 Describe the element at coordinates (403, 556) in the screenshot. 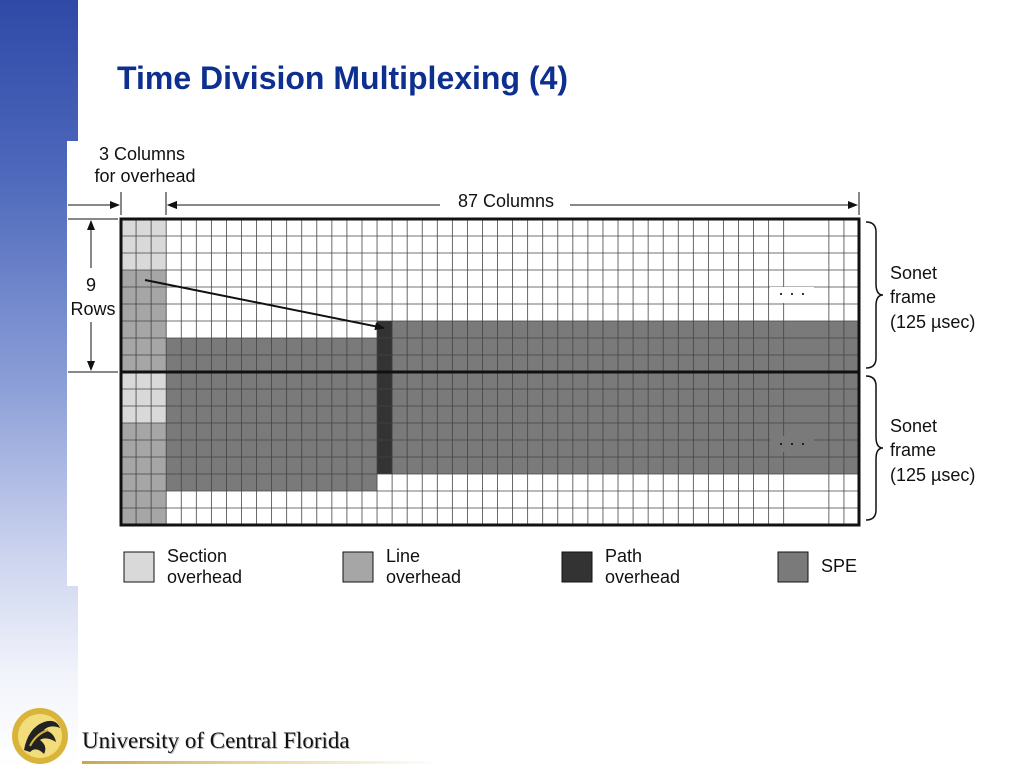

I see `legend-label-line-1: Line` at that location.